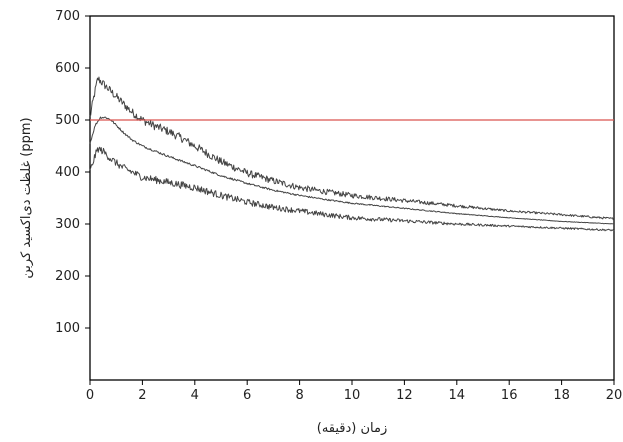  What do you see at coordinates (67, 172) in the screenshot?
I see `y-tick-label: 400` at bounding box center [67, 172].